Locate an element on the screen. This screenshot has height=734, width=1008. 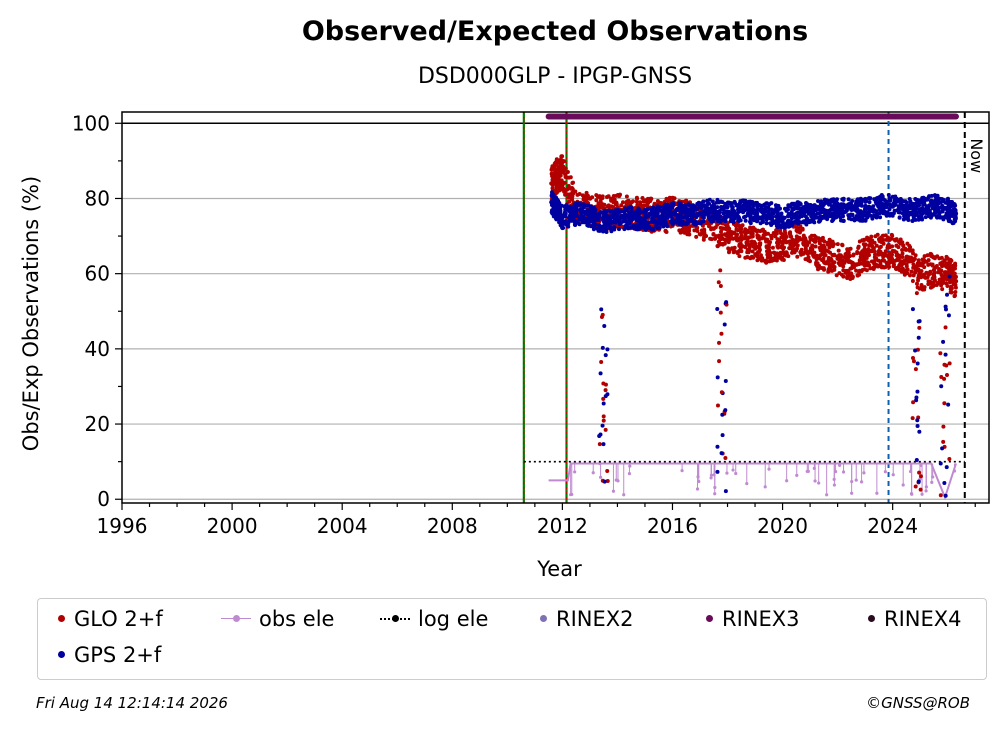
legend-item: RINEX2 is located at coordinates (585, 619).